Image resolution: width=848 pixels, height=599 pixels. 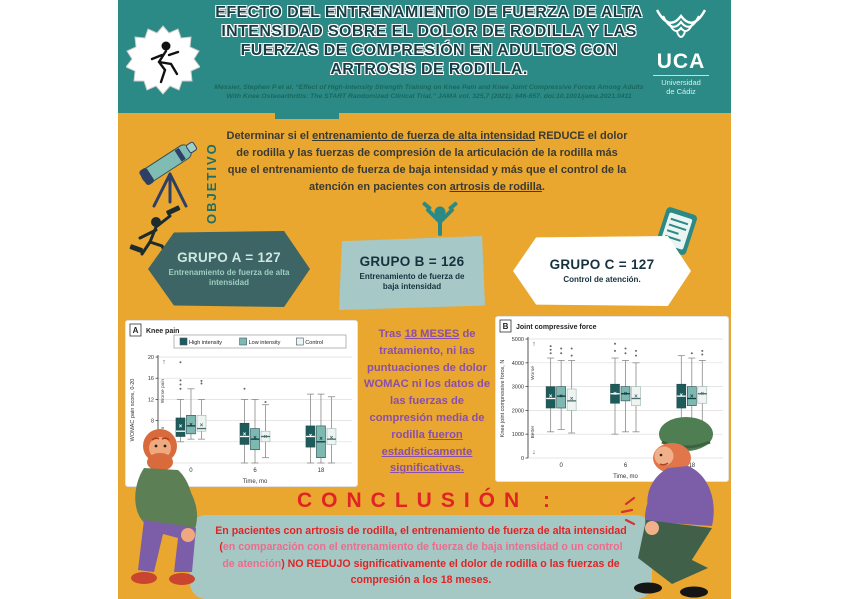 I want to click on uca-org-name: Universidad de Cádiz, so click(x=681, y=87).